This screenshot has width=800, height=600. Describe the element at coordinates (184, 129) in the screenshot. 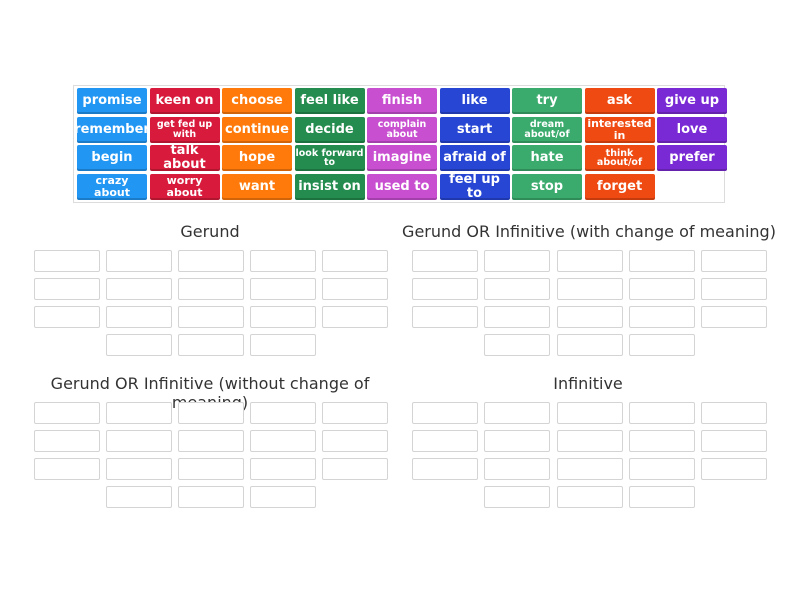

I see `word-tile: get fed up with` at that location.